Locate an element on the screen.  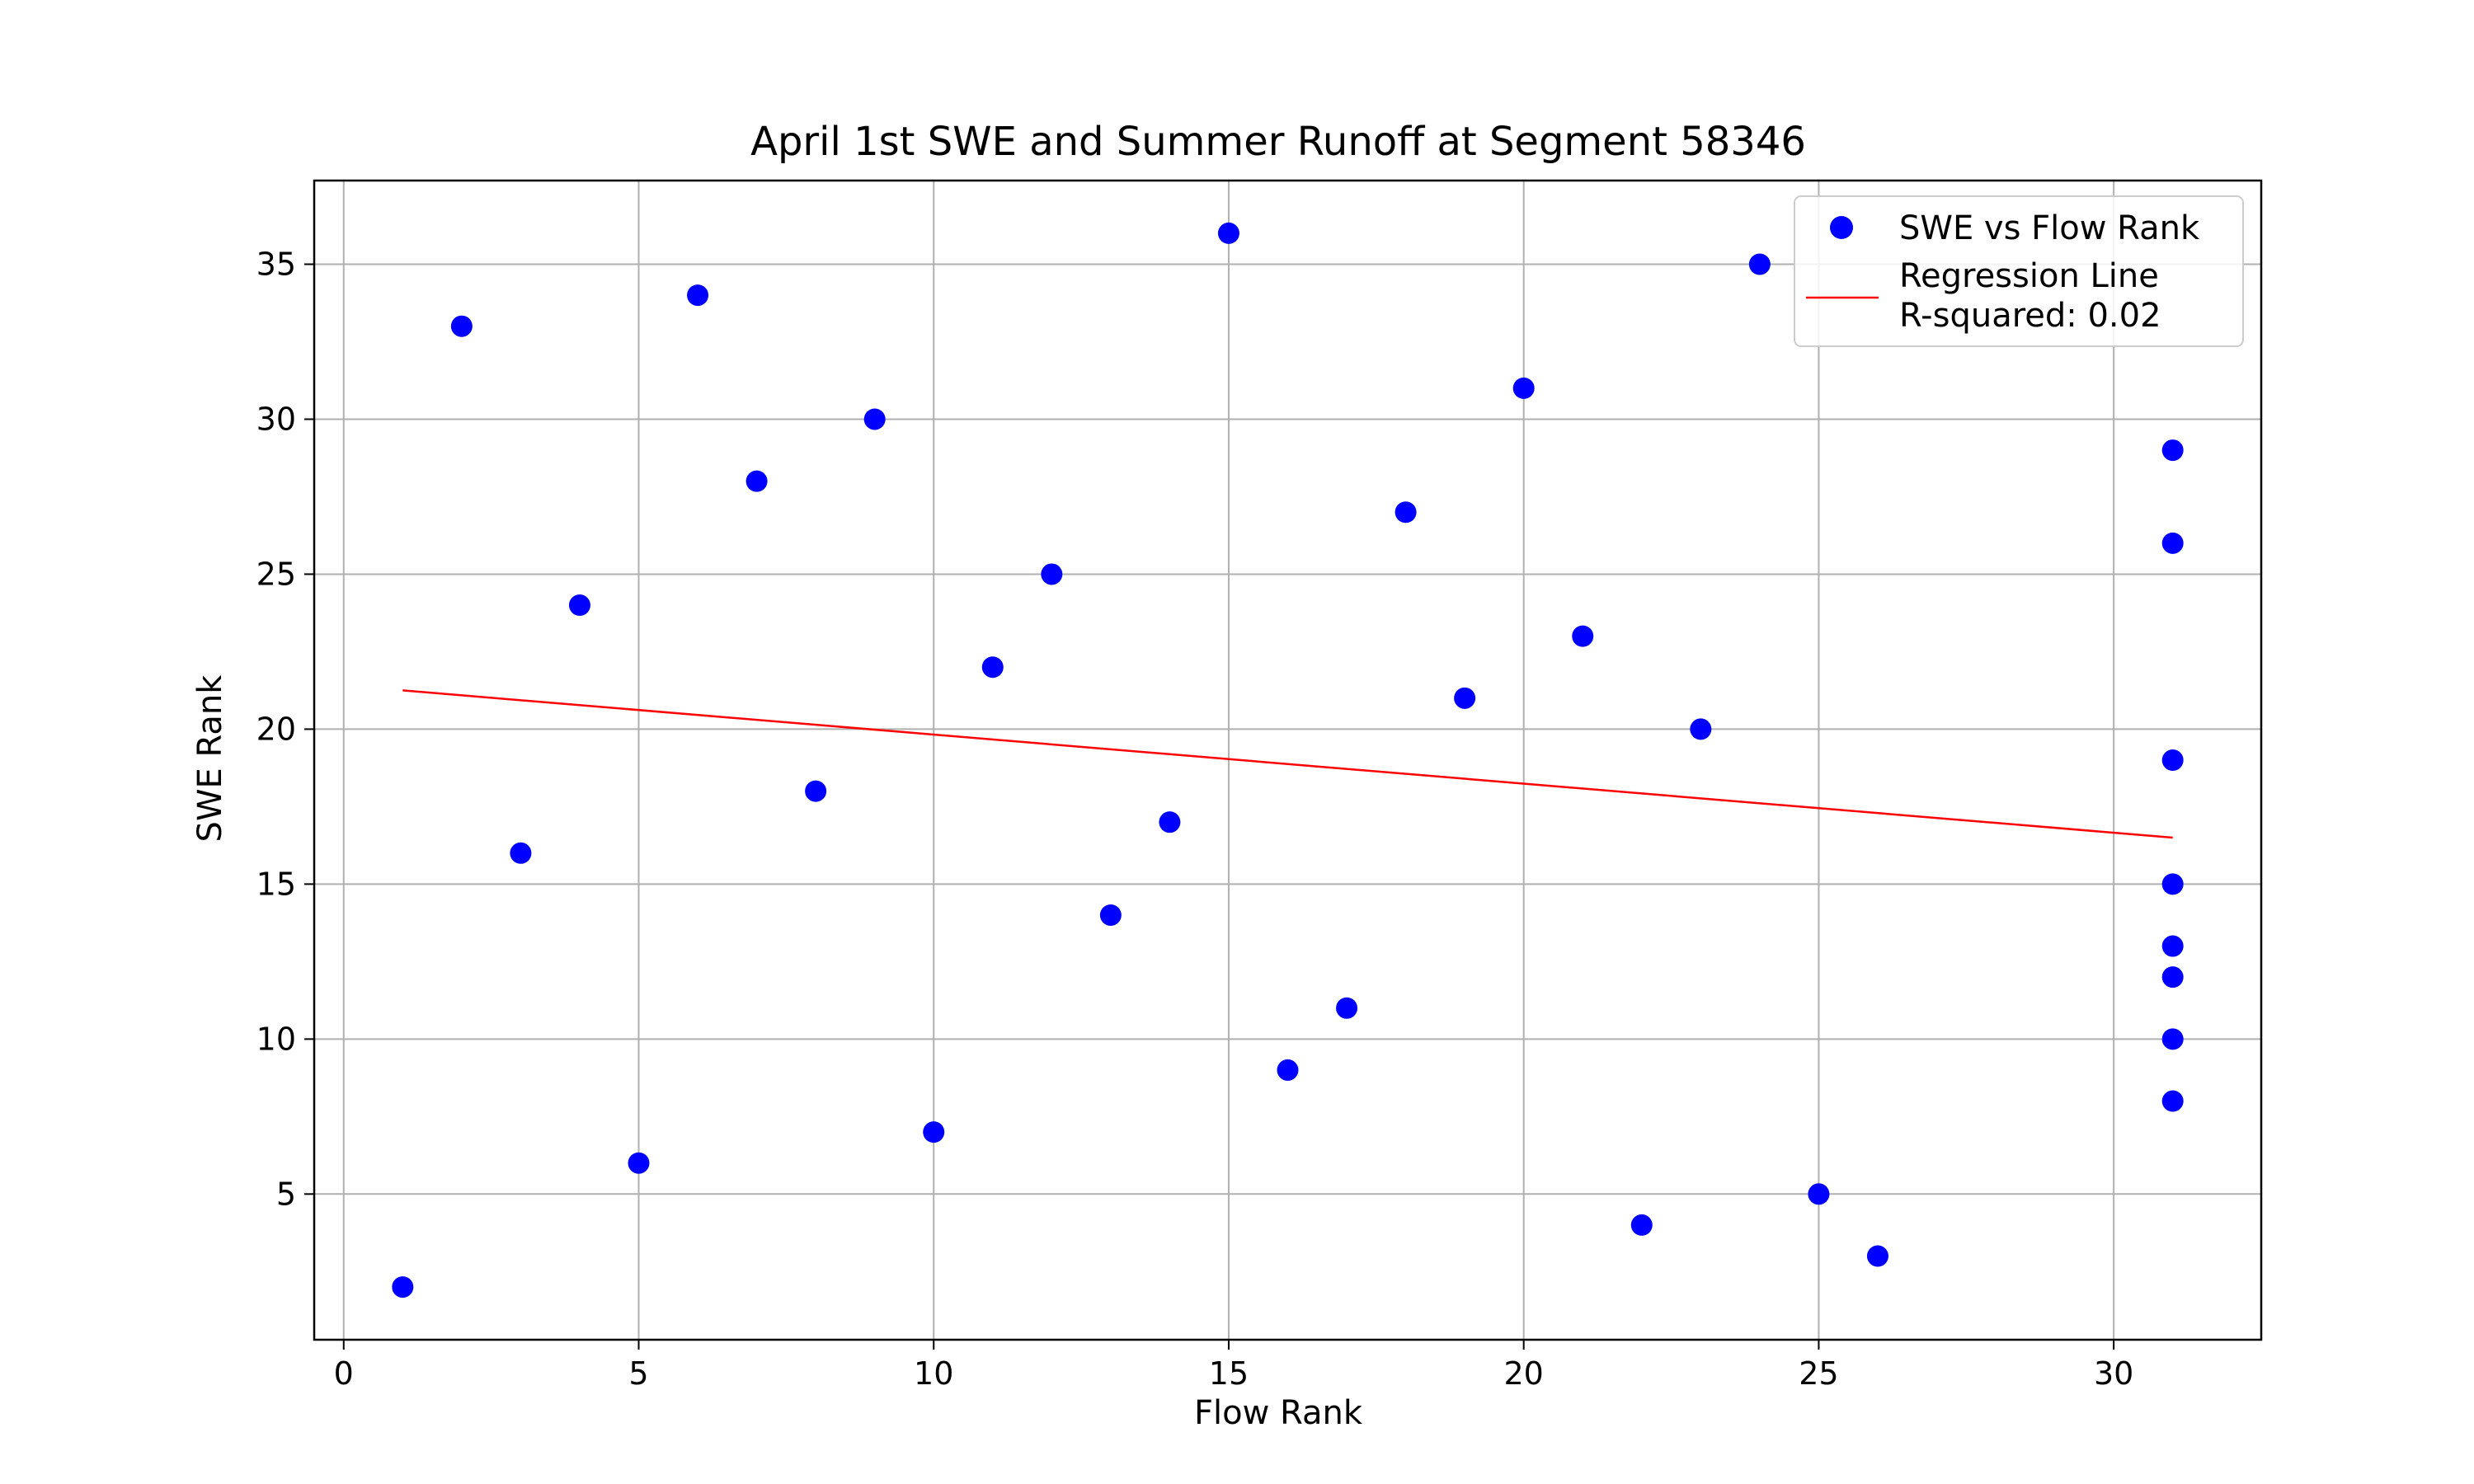
y-tick-label: 30 is located at coordinates (276, 419).